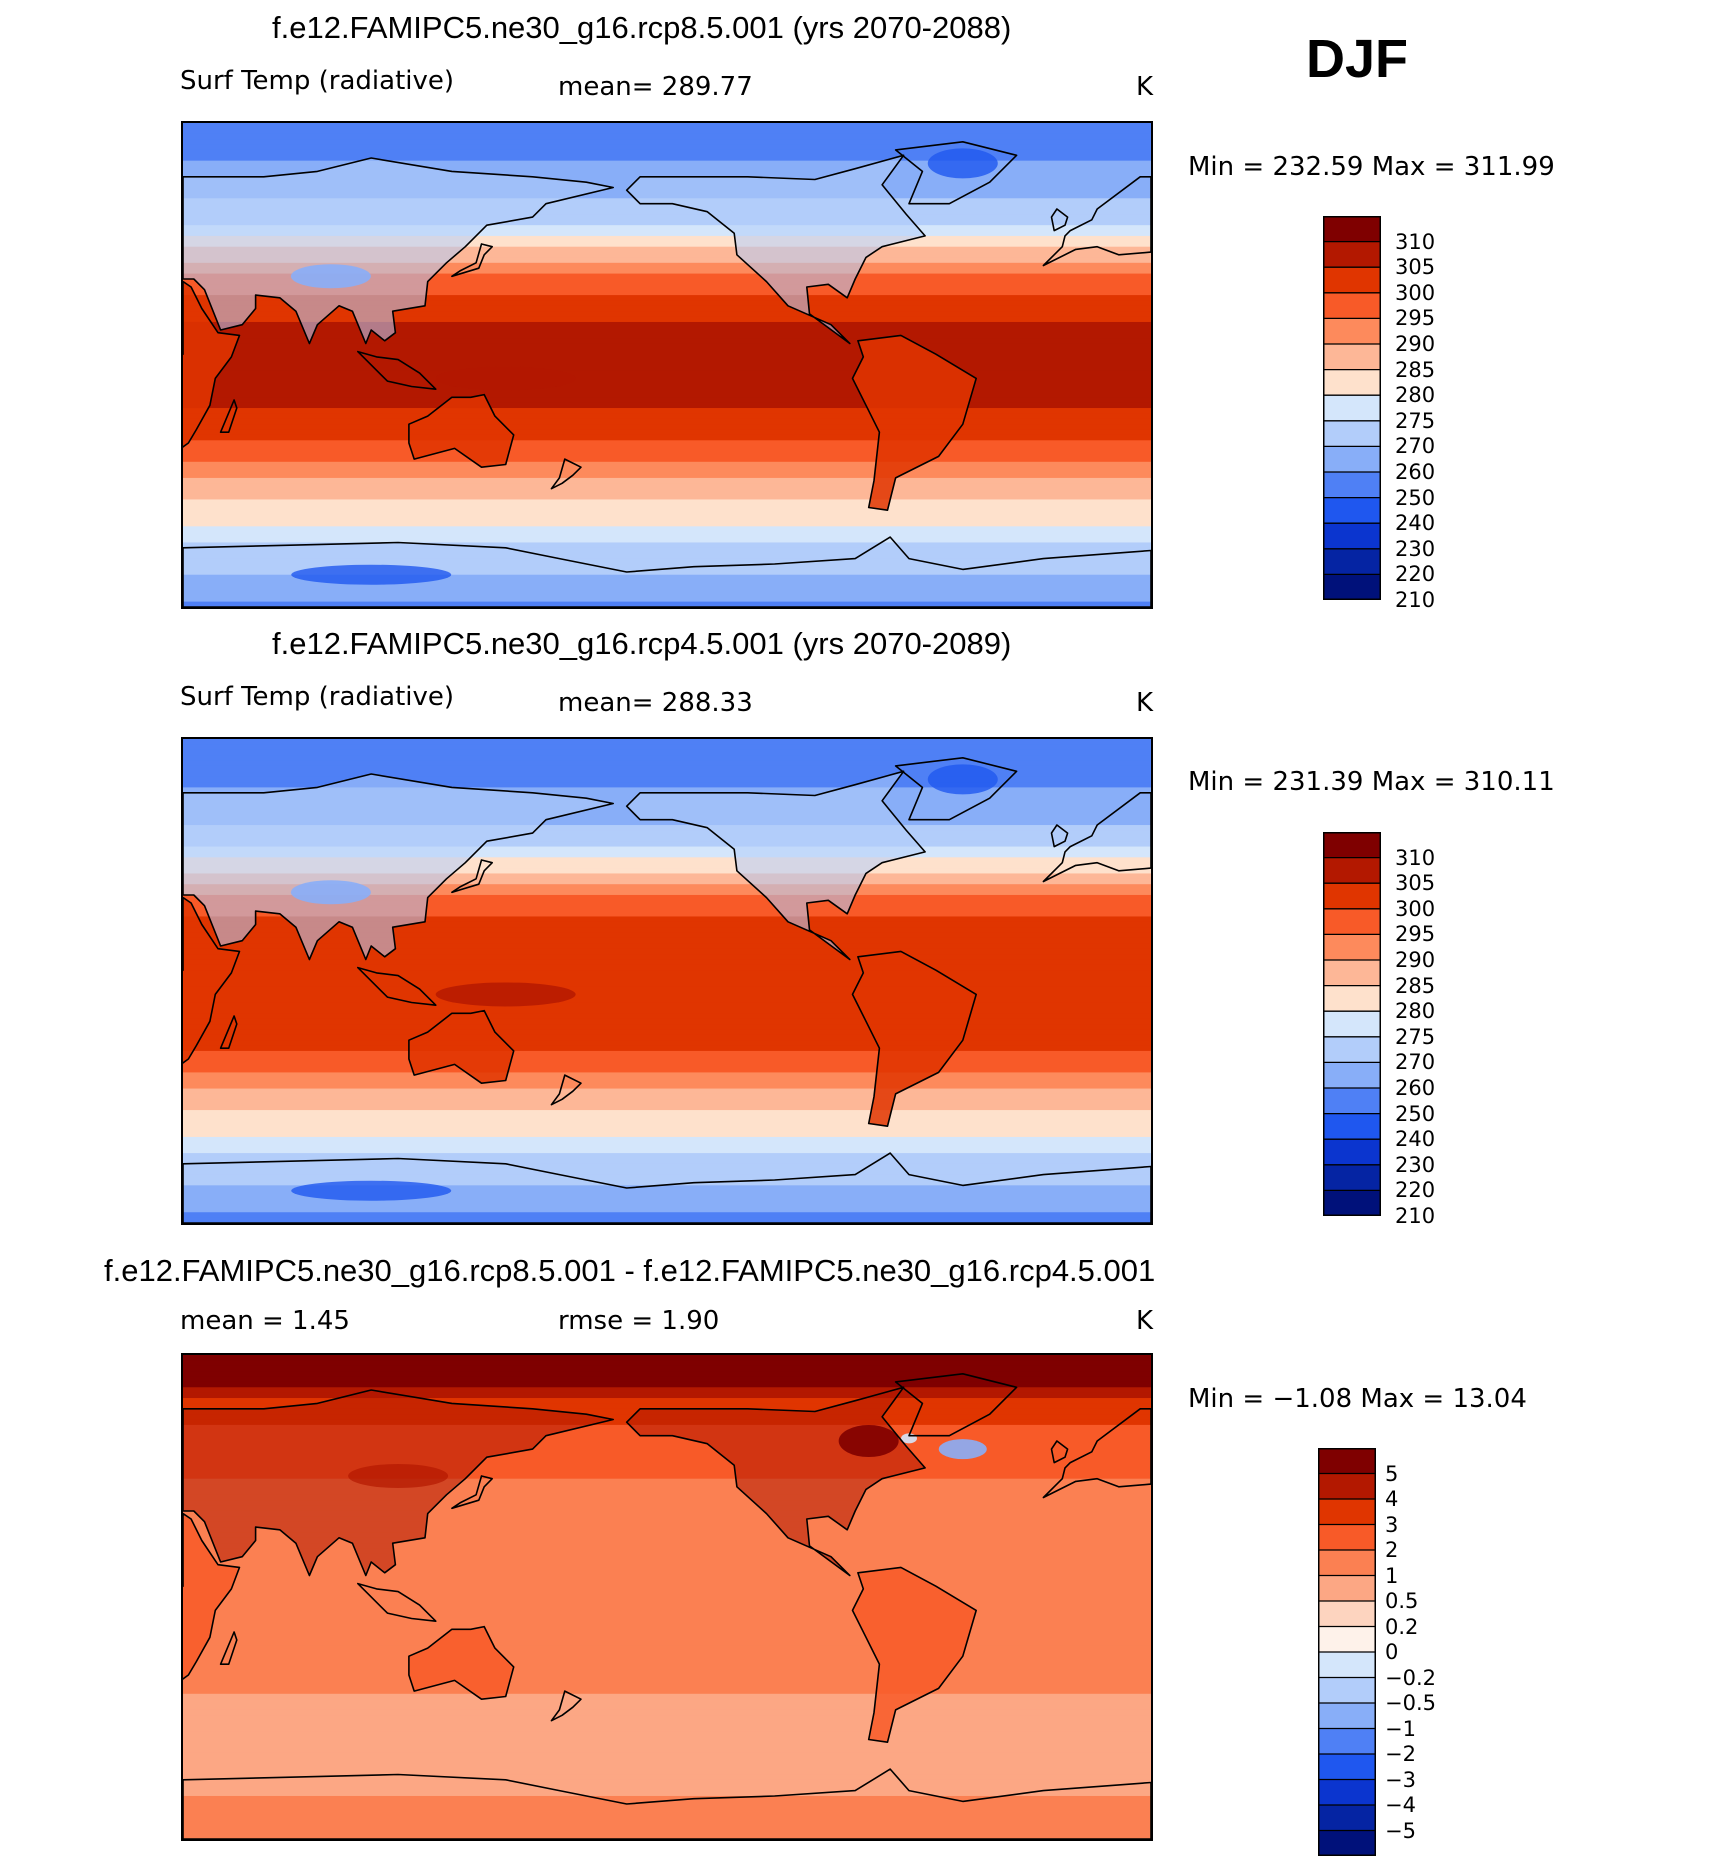 The height and width of the screenshot is (1874, 1710). Describe the element at coordinates (461, 431) in the screenshot. I see `coastline-australia` at that location.